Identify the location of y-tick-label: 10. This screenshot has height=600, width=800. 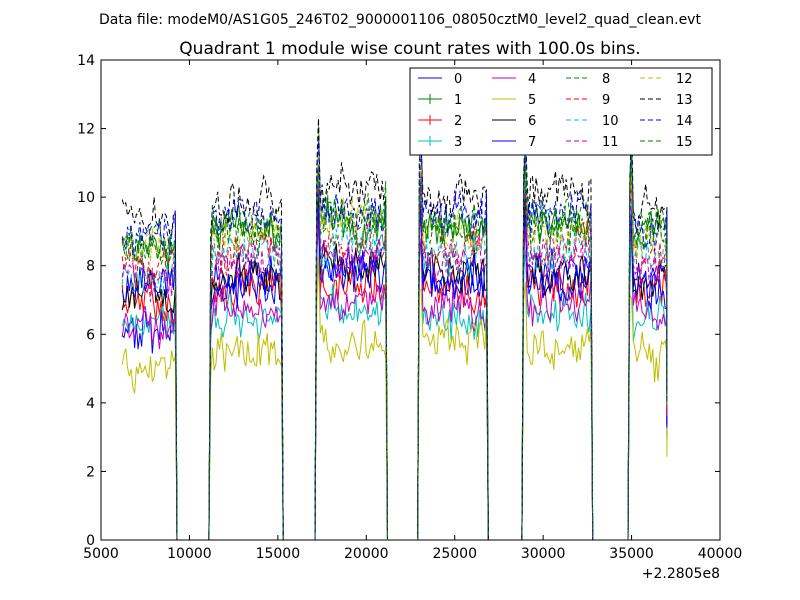
(86, 198).